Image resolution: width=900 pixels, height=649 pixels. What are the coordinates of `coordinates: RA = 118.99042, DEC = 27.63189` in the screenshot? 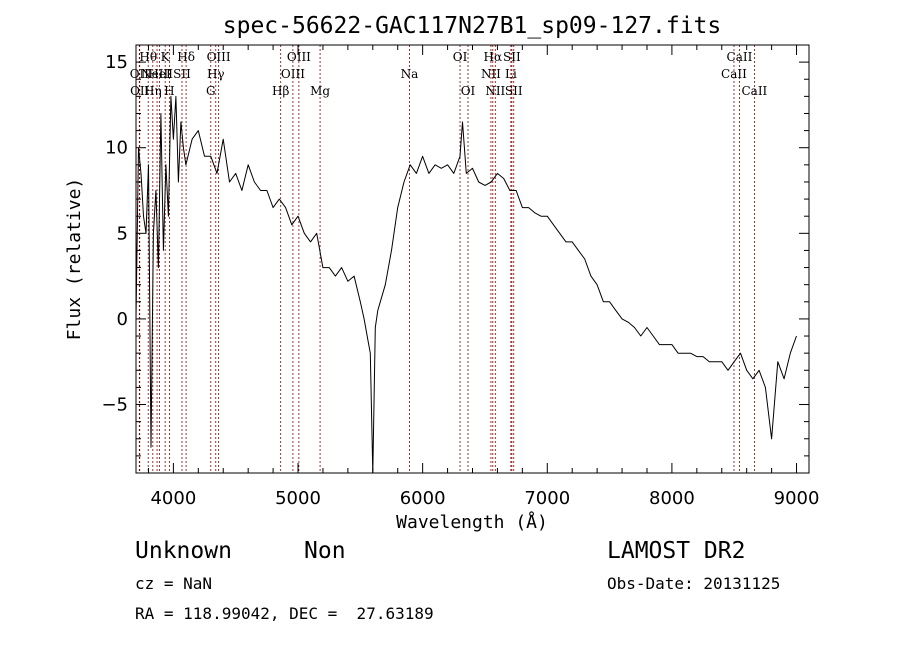 It's located at (284, 613).